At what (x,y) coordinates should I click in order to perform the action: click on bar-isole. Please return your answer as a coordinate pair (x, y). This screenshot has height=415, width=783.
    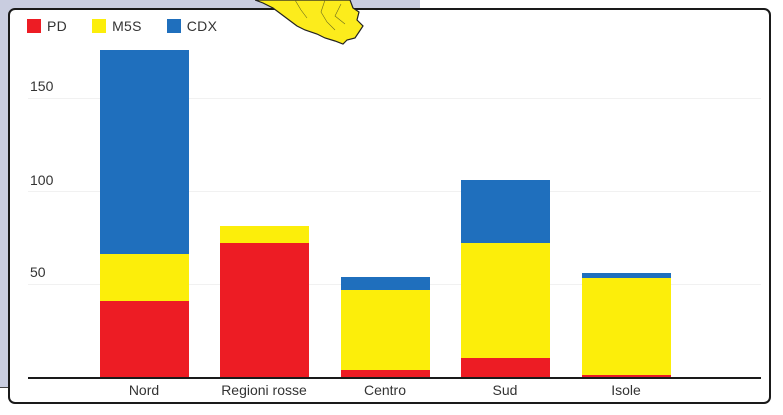
    Looking at the image, I should click on (626, 324).